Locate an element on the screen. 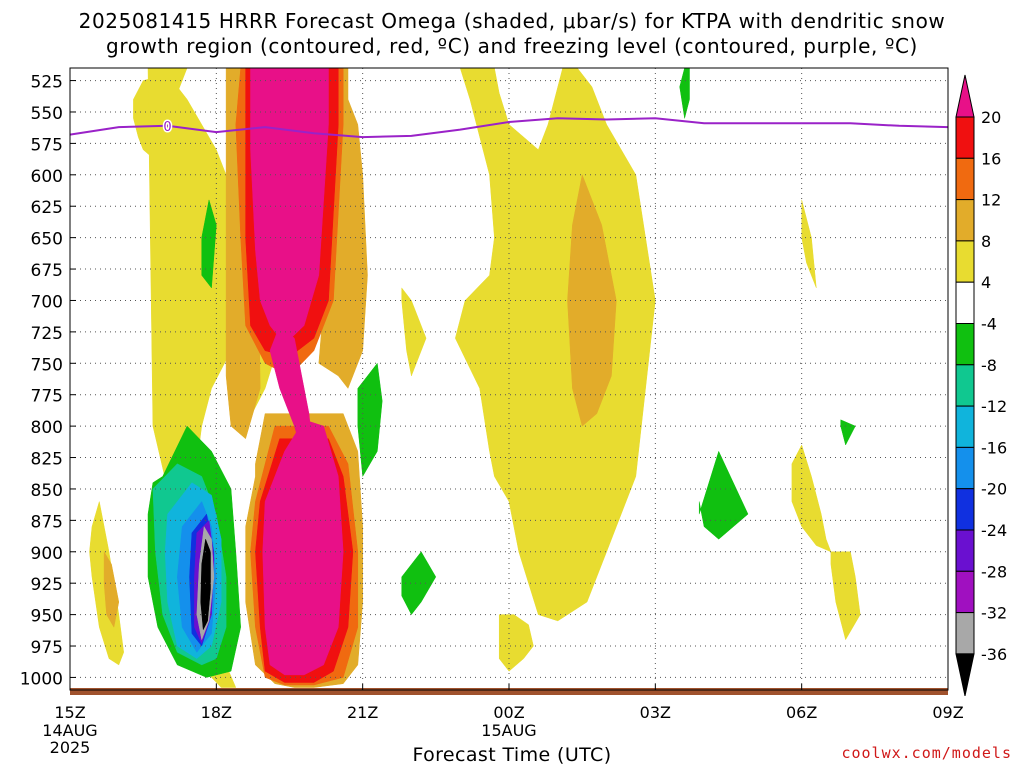 This screenshot has width=1024, height=768. freezing-level-line is located at coordinates (509, 128).